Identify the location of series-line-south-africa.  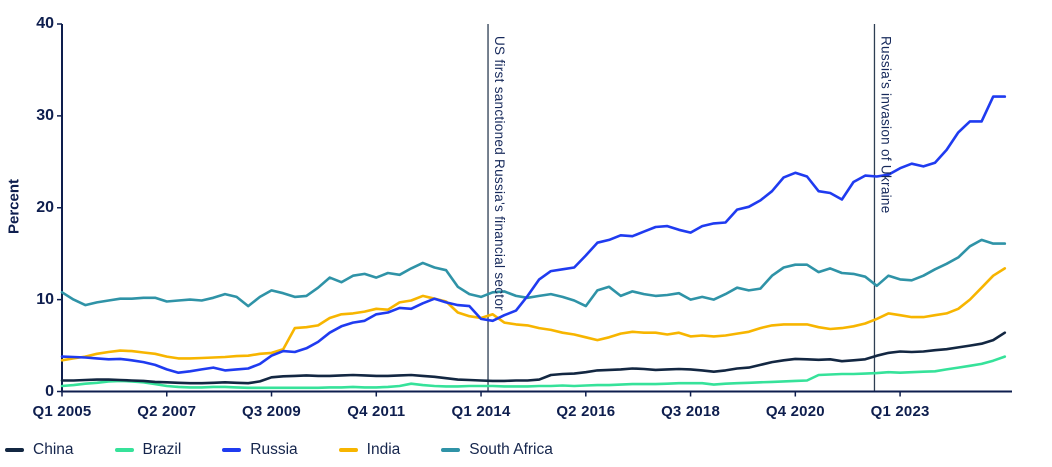
(533, 273).